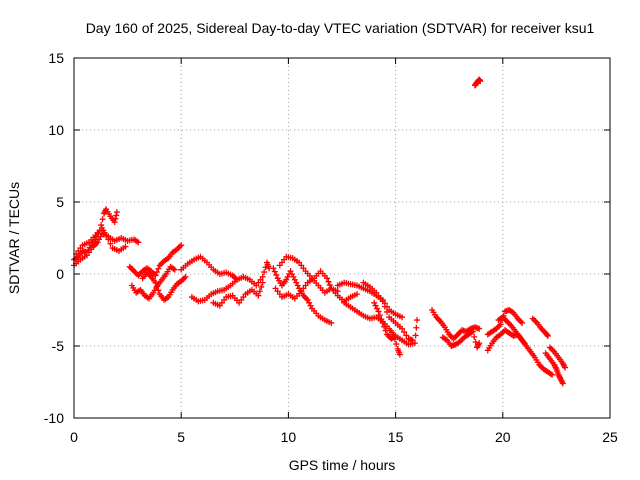 The image size is (640, 480). Describe the element at coordinates (396, 437) in the screenshot. I see `x-tick-label: 15` at that location.